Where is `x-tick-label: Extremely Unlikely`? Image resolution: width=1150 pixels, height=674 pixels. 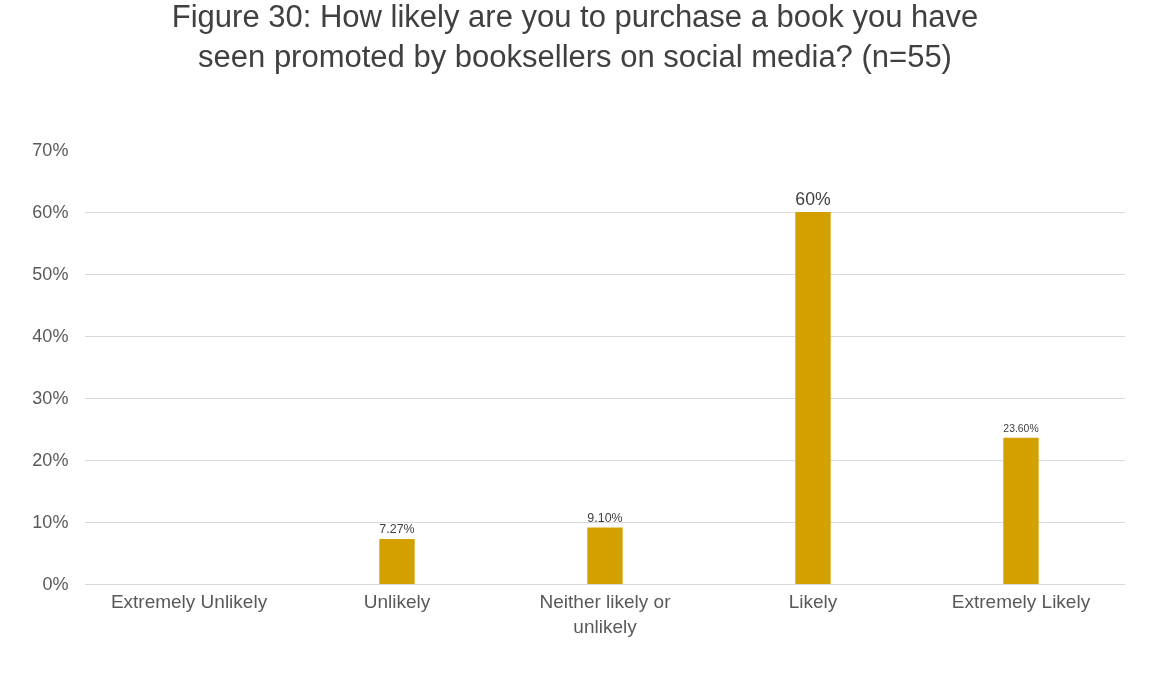 x-tick-label: Extremely Unlikely is located at coordinates (189, 601).